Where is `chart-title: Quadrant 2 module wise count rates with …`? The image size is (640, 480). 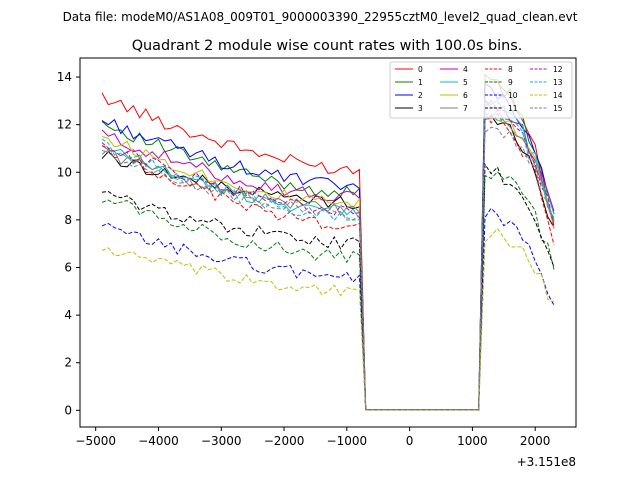 chart-title: Quadrant 2 module wise count rates with … is located at coordinates (327, 46).